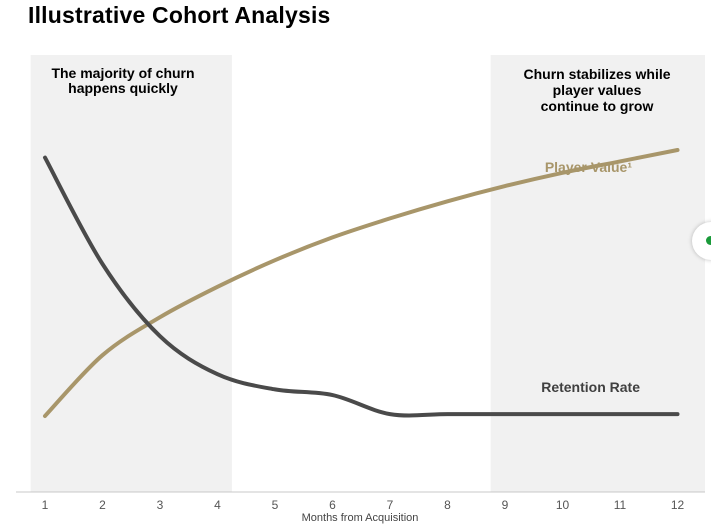 Image resolution: width=711 pixels, height=531 pixels. Describe the element at coordinates (563, 505) in the screenshot. I see `x-tick-label-10: 10` at that location.